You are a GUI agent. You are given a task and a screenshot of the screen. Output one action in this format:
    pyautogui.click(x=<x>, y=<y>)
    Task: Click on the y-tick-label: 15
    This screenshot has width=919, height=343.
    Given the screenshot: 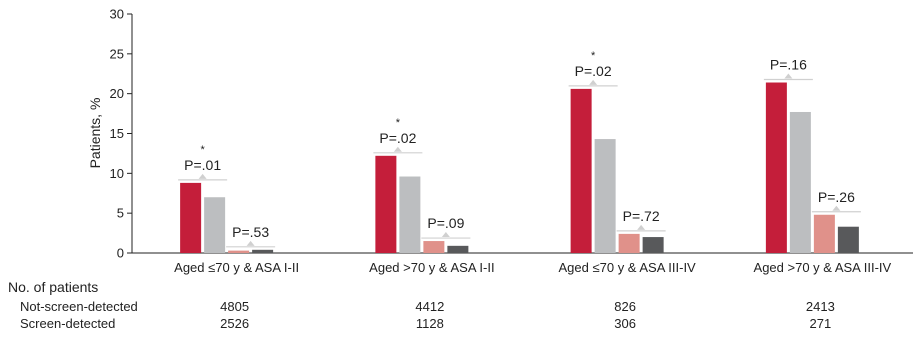 What is the action you would take?
    pyautogui.click(x=117, y=133)
    